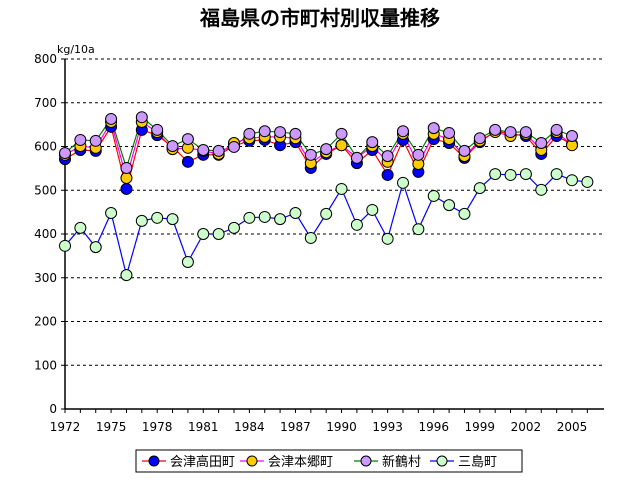 This screenshot has width=640, height=489. Describe the element at coordinates (295, 427) in the screenshot. I see `x-tick-label: 1987` at that location.